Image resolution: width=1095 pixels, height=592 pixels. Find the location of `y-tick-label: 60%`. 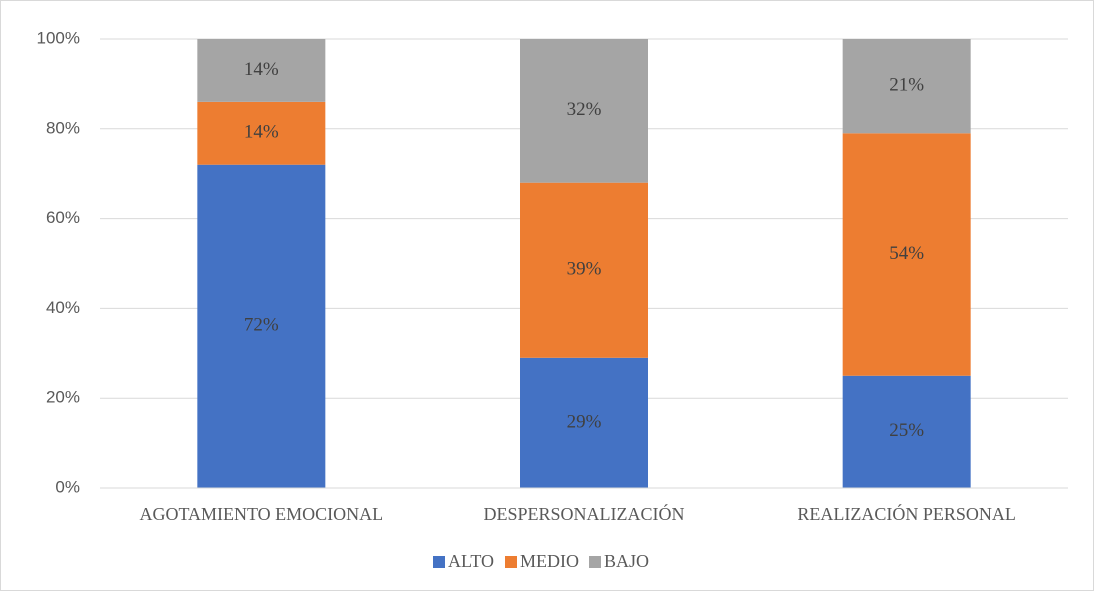

y-tick-label: 60% is located at coordinates (63, 217).